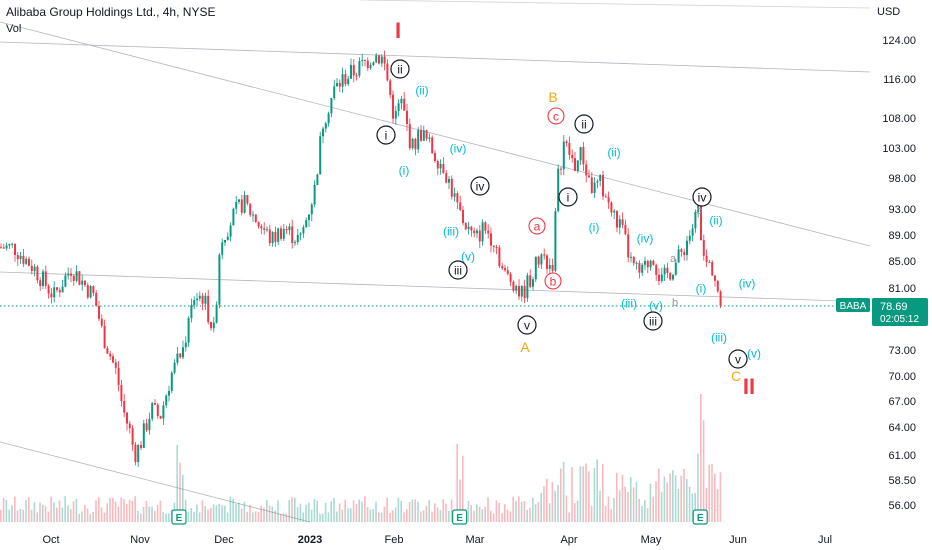 Image resolution: width=932 pixels, height=550 pixels. What do you see at coordinates (310, 540) in the screenshot?
I see `time-tick-label: 2023` at bounding box center [310, 540].